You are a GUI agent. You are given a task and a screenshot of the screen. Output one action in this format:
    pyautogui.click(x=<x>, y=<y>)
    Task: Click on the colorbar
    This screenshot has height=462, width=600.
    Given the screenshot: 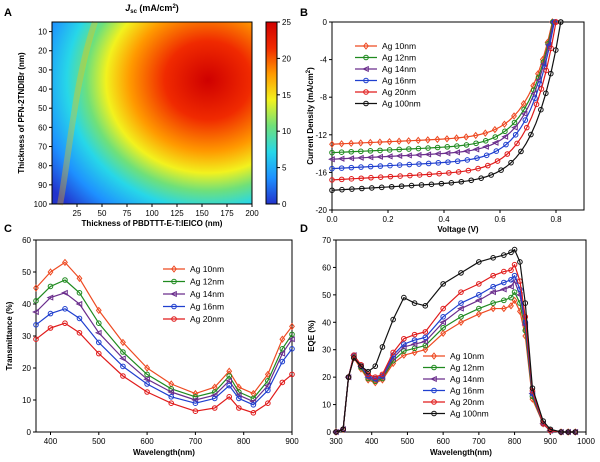 What is the action you would take?
    pyautogui.click(x=271, y=113)
    